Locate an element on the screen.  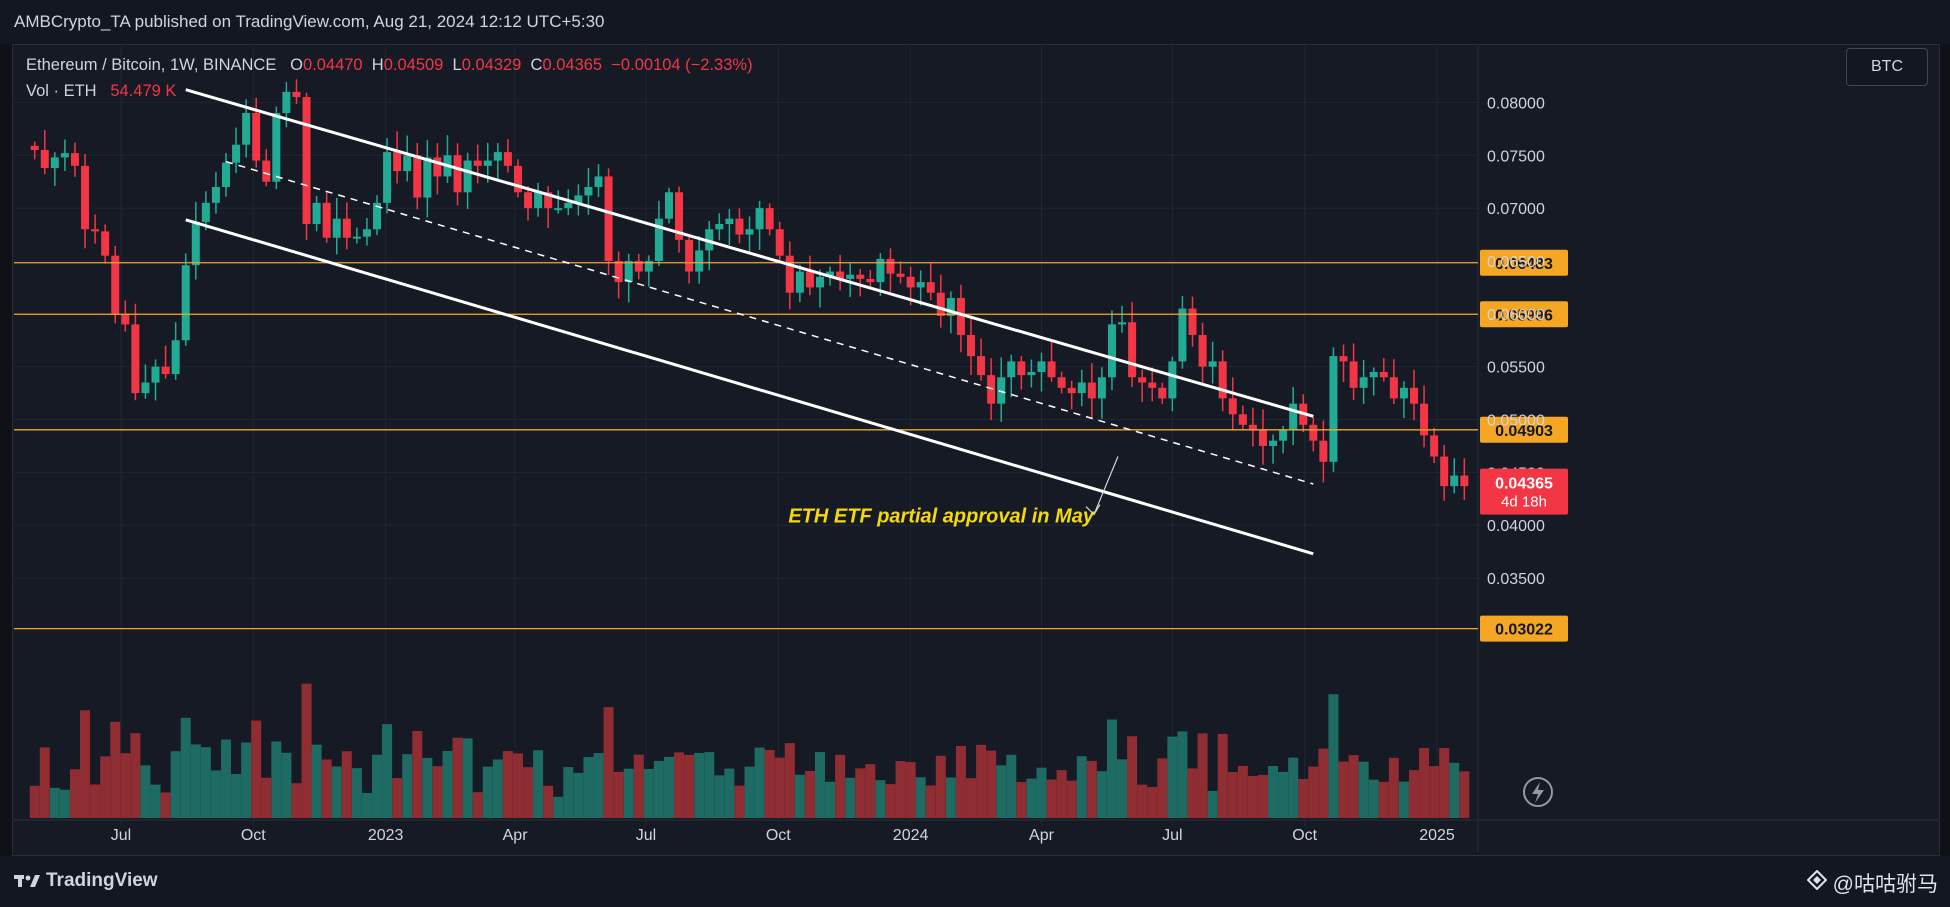
volume-label: Vol · ETH is located at coordinates (61, 91).